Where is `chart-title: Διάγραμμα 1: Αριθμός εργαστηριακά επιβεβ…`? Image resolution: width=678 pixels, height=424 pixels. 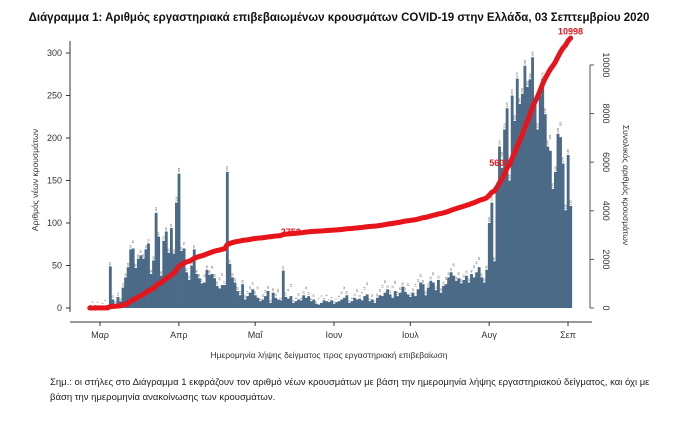 chart-title: Διάγραμμα 1: Αριθμός εργαστηριακά επιβεβ… is located at coordinates (339, 18).